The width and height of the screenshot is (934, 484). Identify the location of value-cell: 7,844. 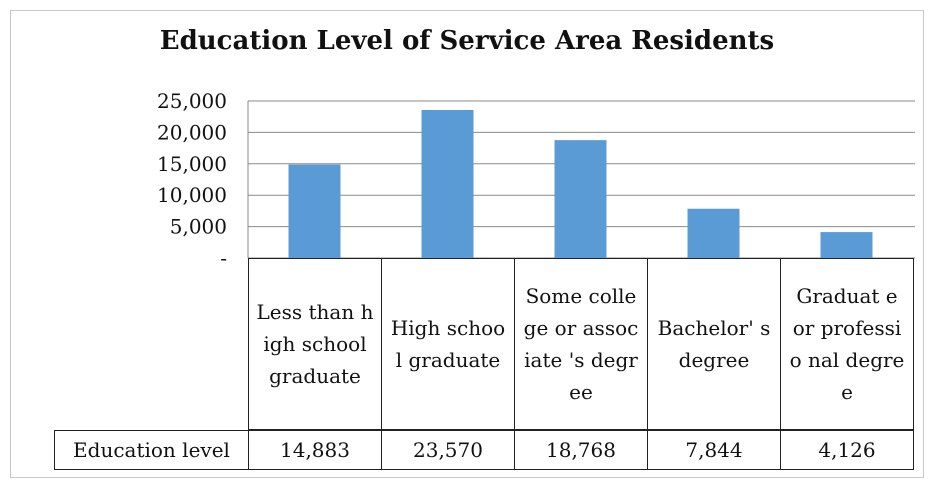
(714, 450).